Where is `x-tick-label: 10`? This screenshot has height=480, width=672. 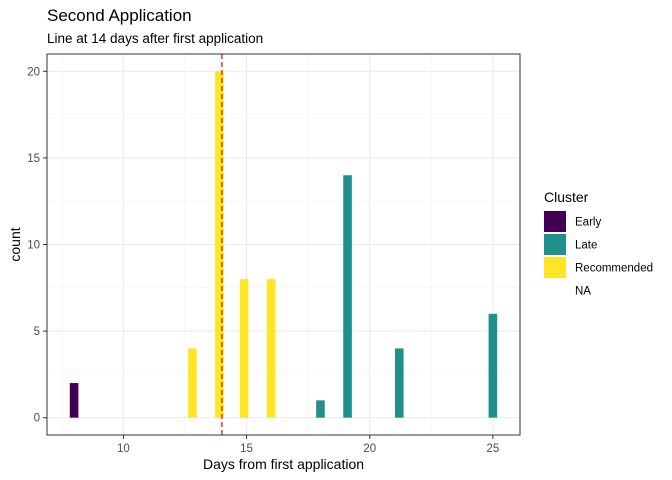 x-tick-label: 10 is located at coordinates (123, 449).